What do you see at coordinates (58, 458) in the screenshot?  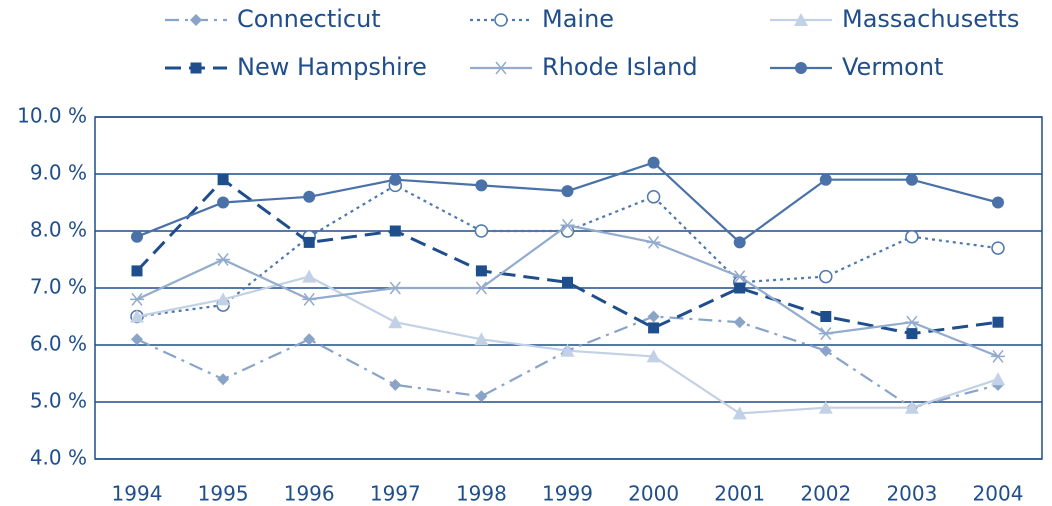 I see `y-tick-label: 4.0 %` at bounding box center [58, 458].